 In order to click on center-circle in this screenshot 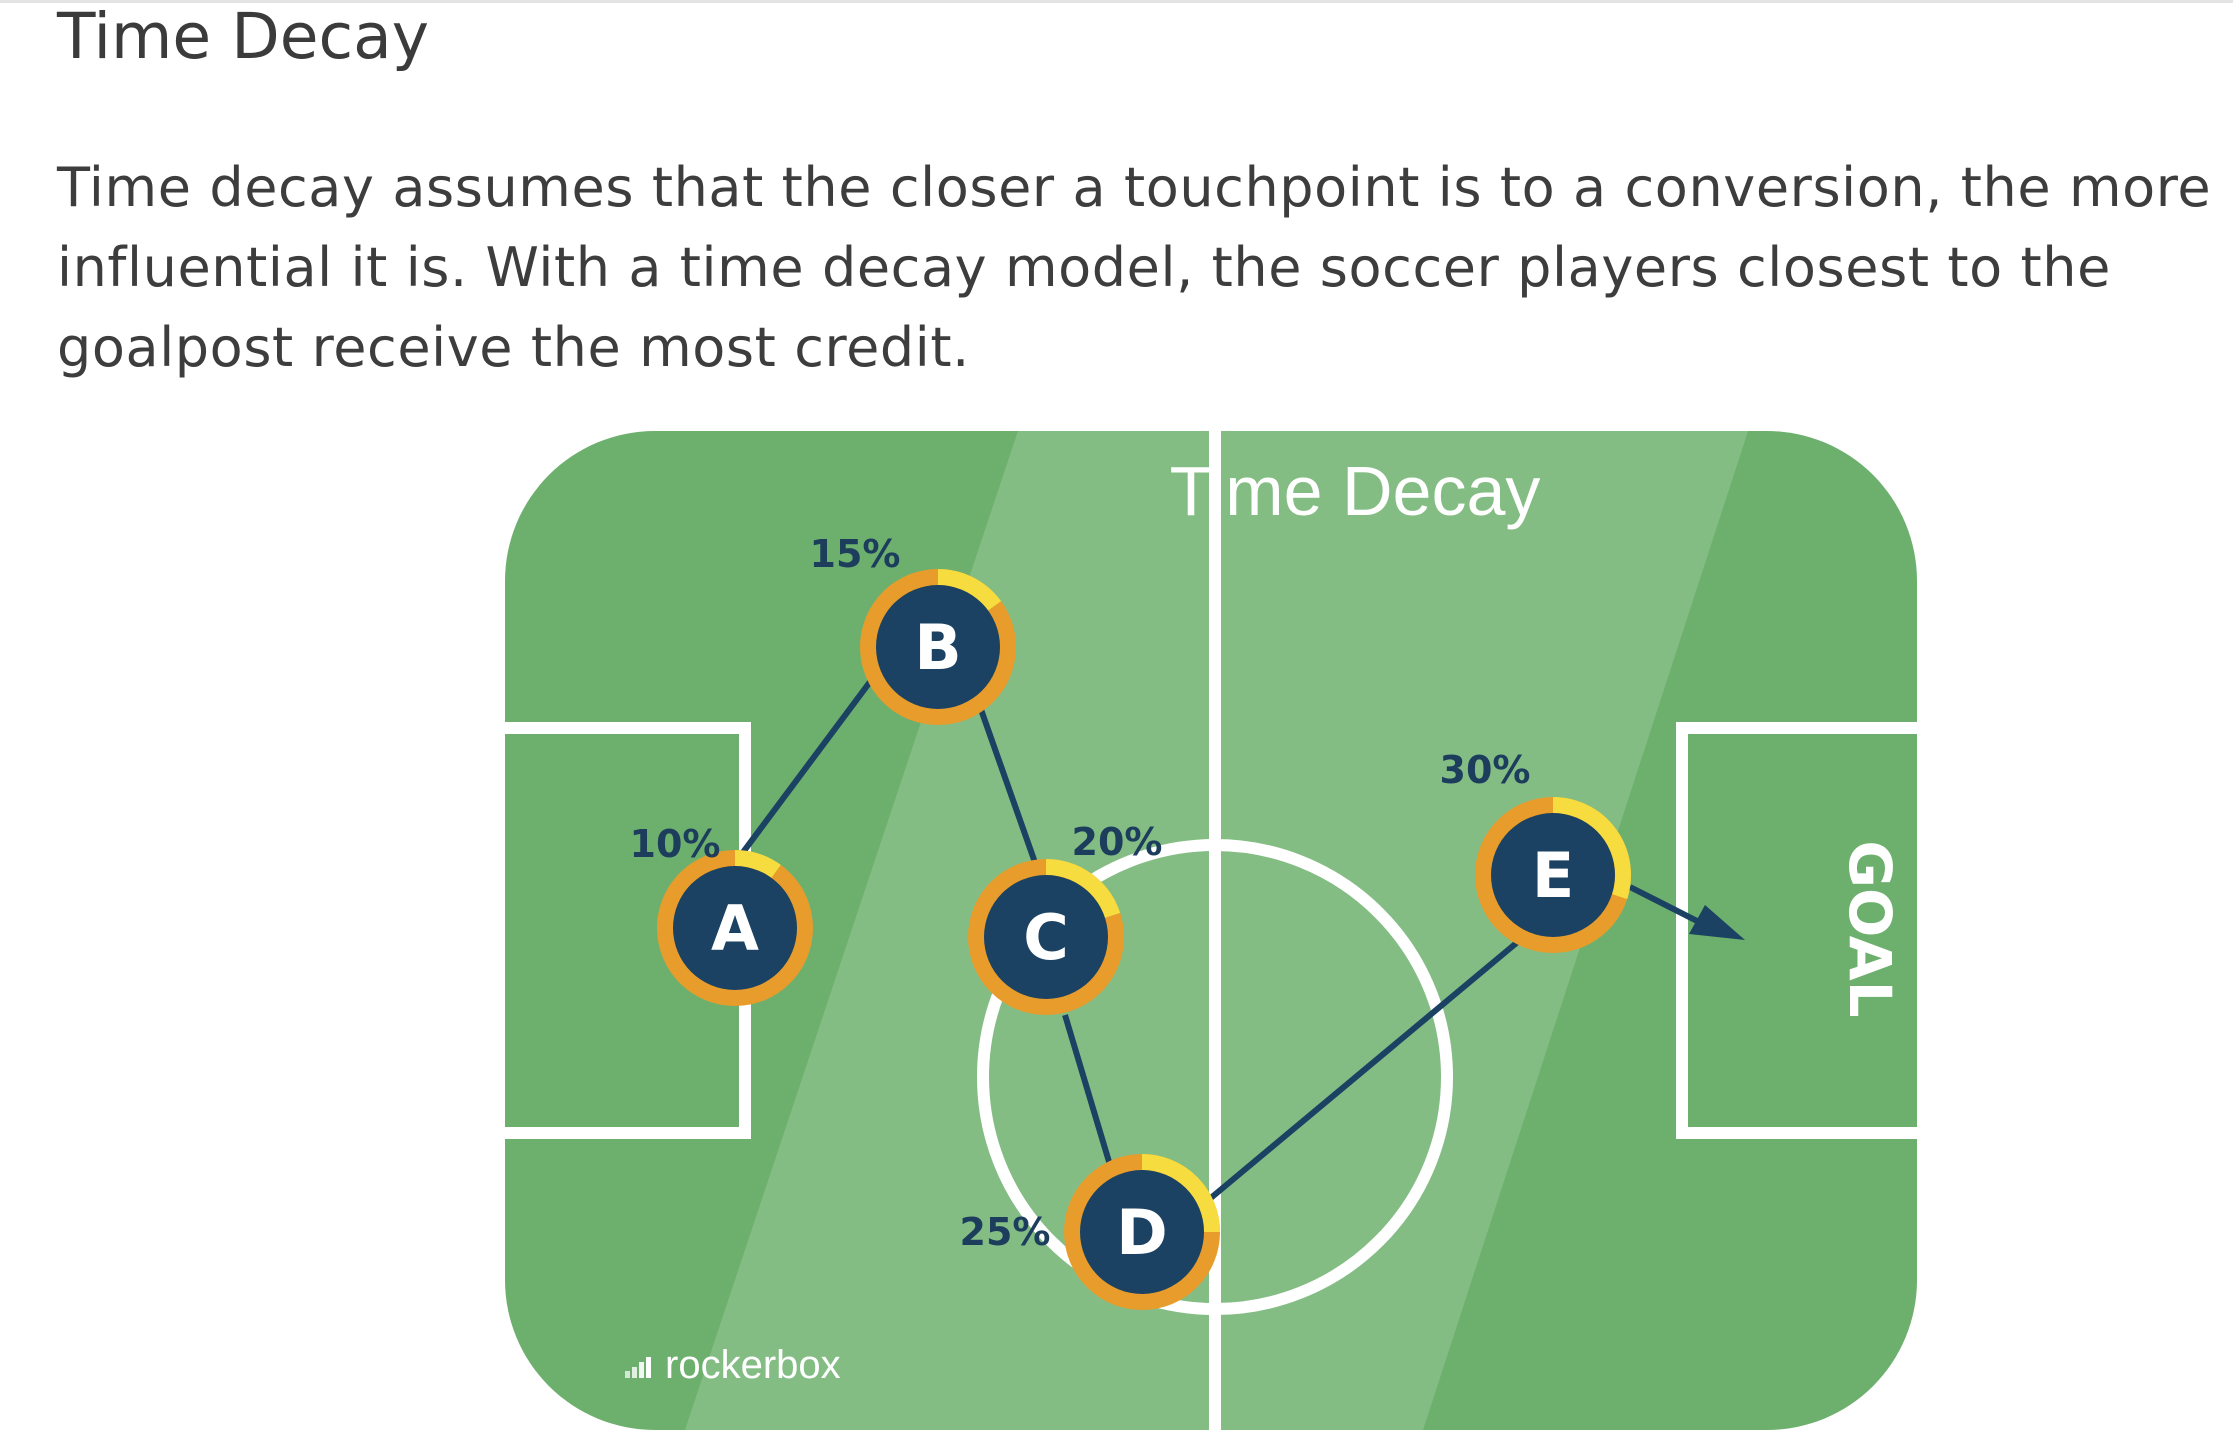, I will do `click(1215, 1077)`.